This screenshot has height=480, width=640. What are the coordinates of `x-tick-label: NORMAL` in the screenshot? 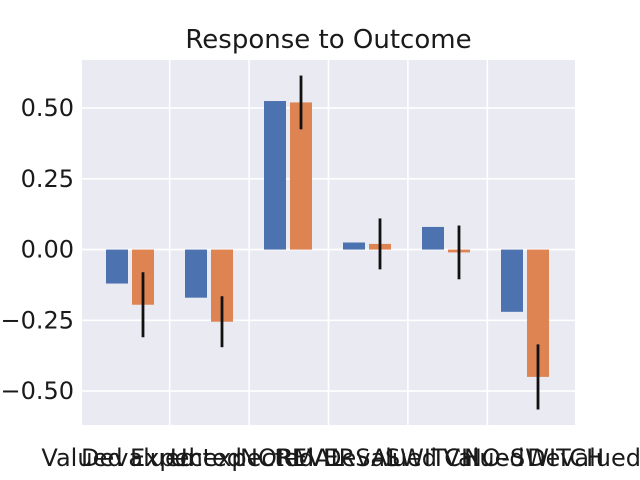 It's located at (292, 458).